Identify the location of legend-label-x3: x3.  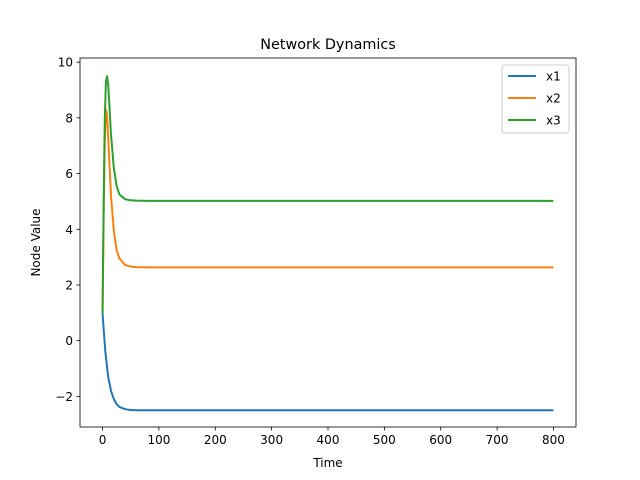
(553, 121).